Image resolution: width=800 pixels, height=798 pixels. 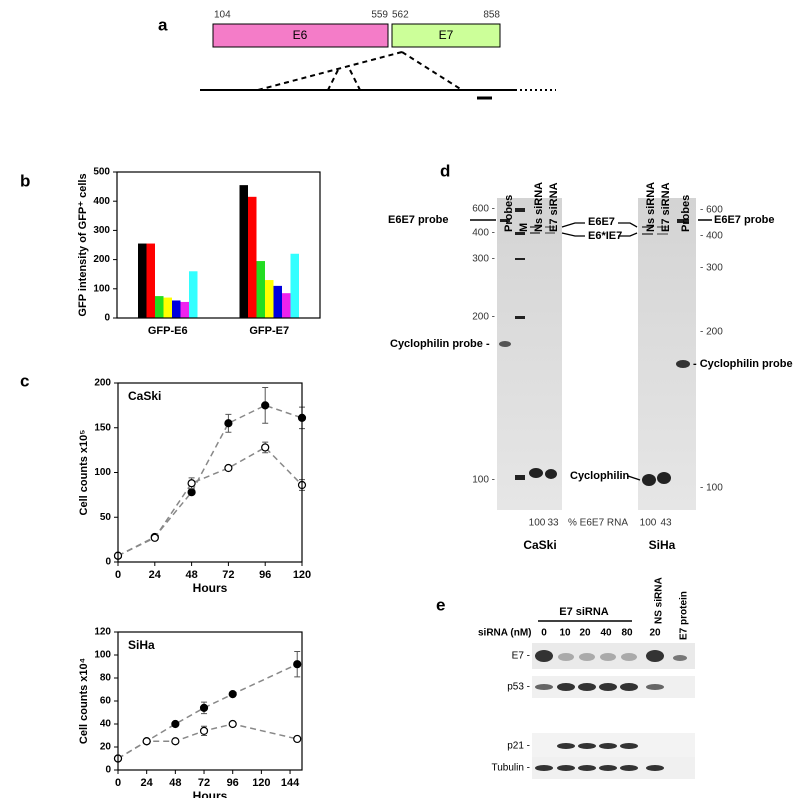 What do you see at coordinates (666, 207) in the screenshot?
I see `lane-label: E7 siRNA` at bounding box center [666, 207].